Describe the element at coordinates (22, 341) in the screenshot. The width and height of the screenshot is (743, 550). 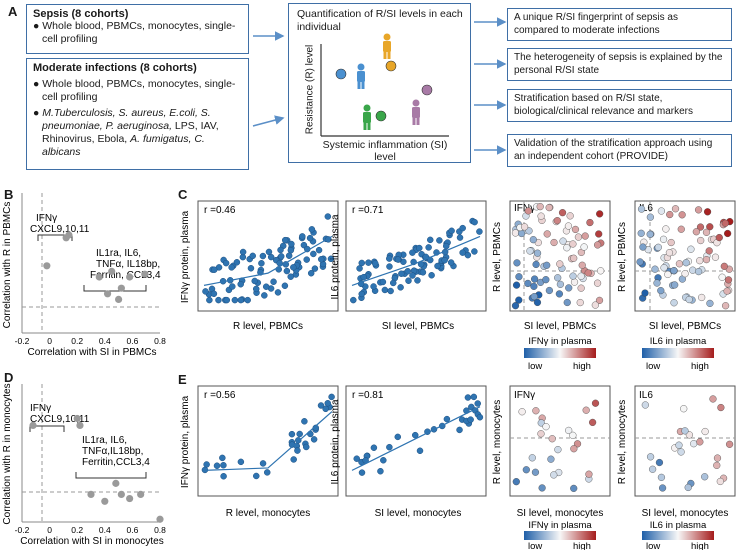
I see `x-tick-label: -0.2` at that location.